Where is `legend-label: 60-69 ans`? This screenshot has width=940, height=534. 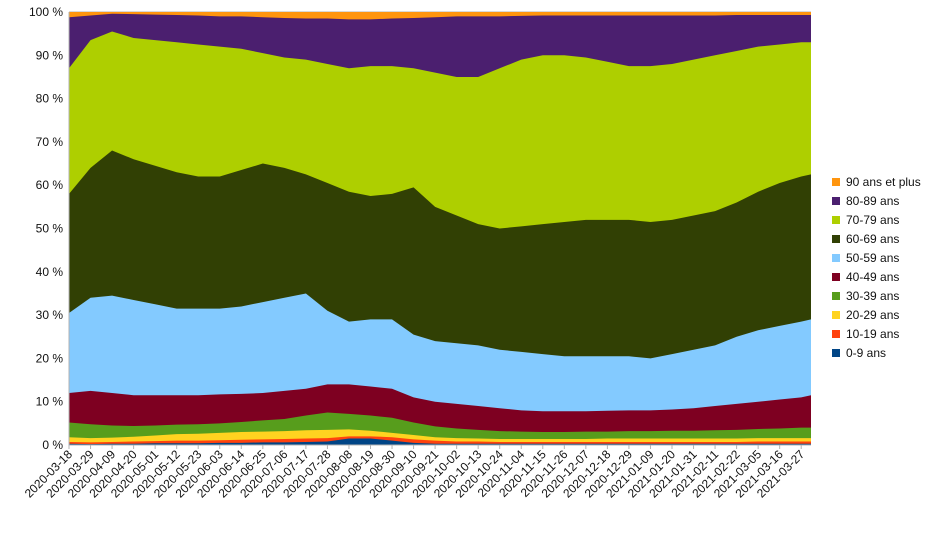 legend-label: 60-69 ans is located at coordinates (873, 238).